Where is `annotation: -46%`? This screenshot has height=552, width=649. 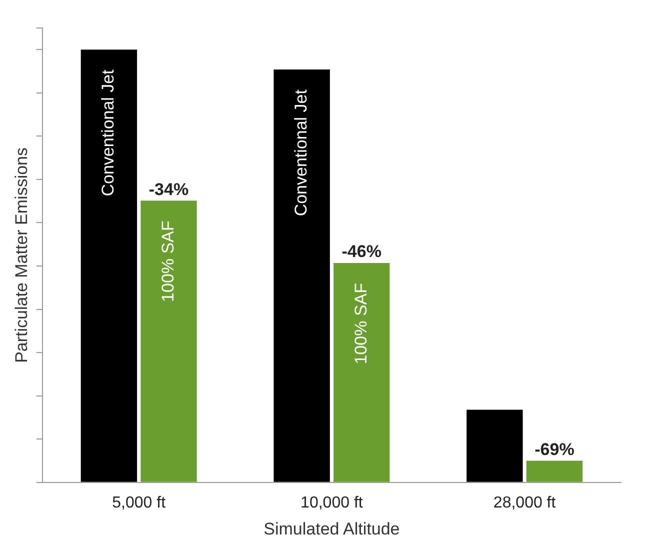
annotation: -46% is located at coordinates (362, 252).